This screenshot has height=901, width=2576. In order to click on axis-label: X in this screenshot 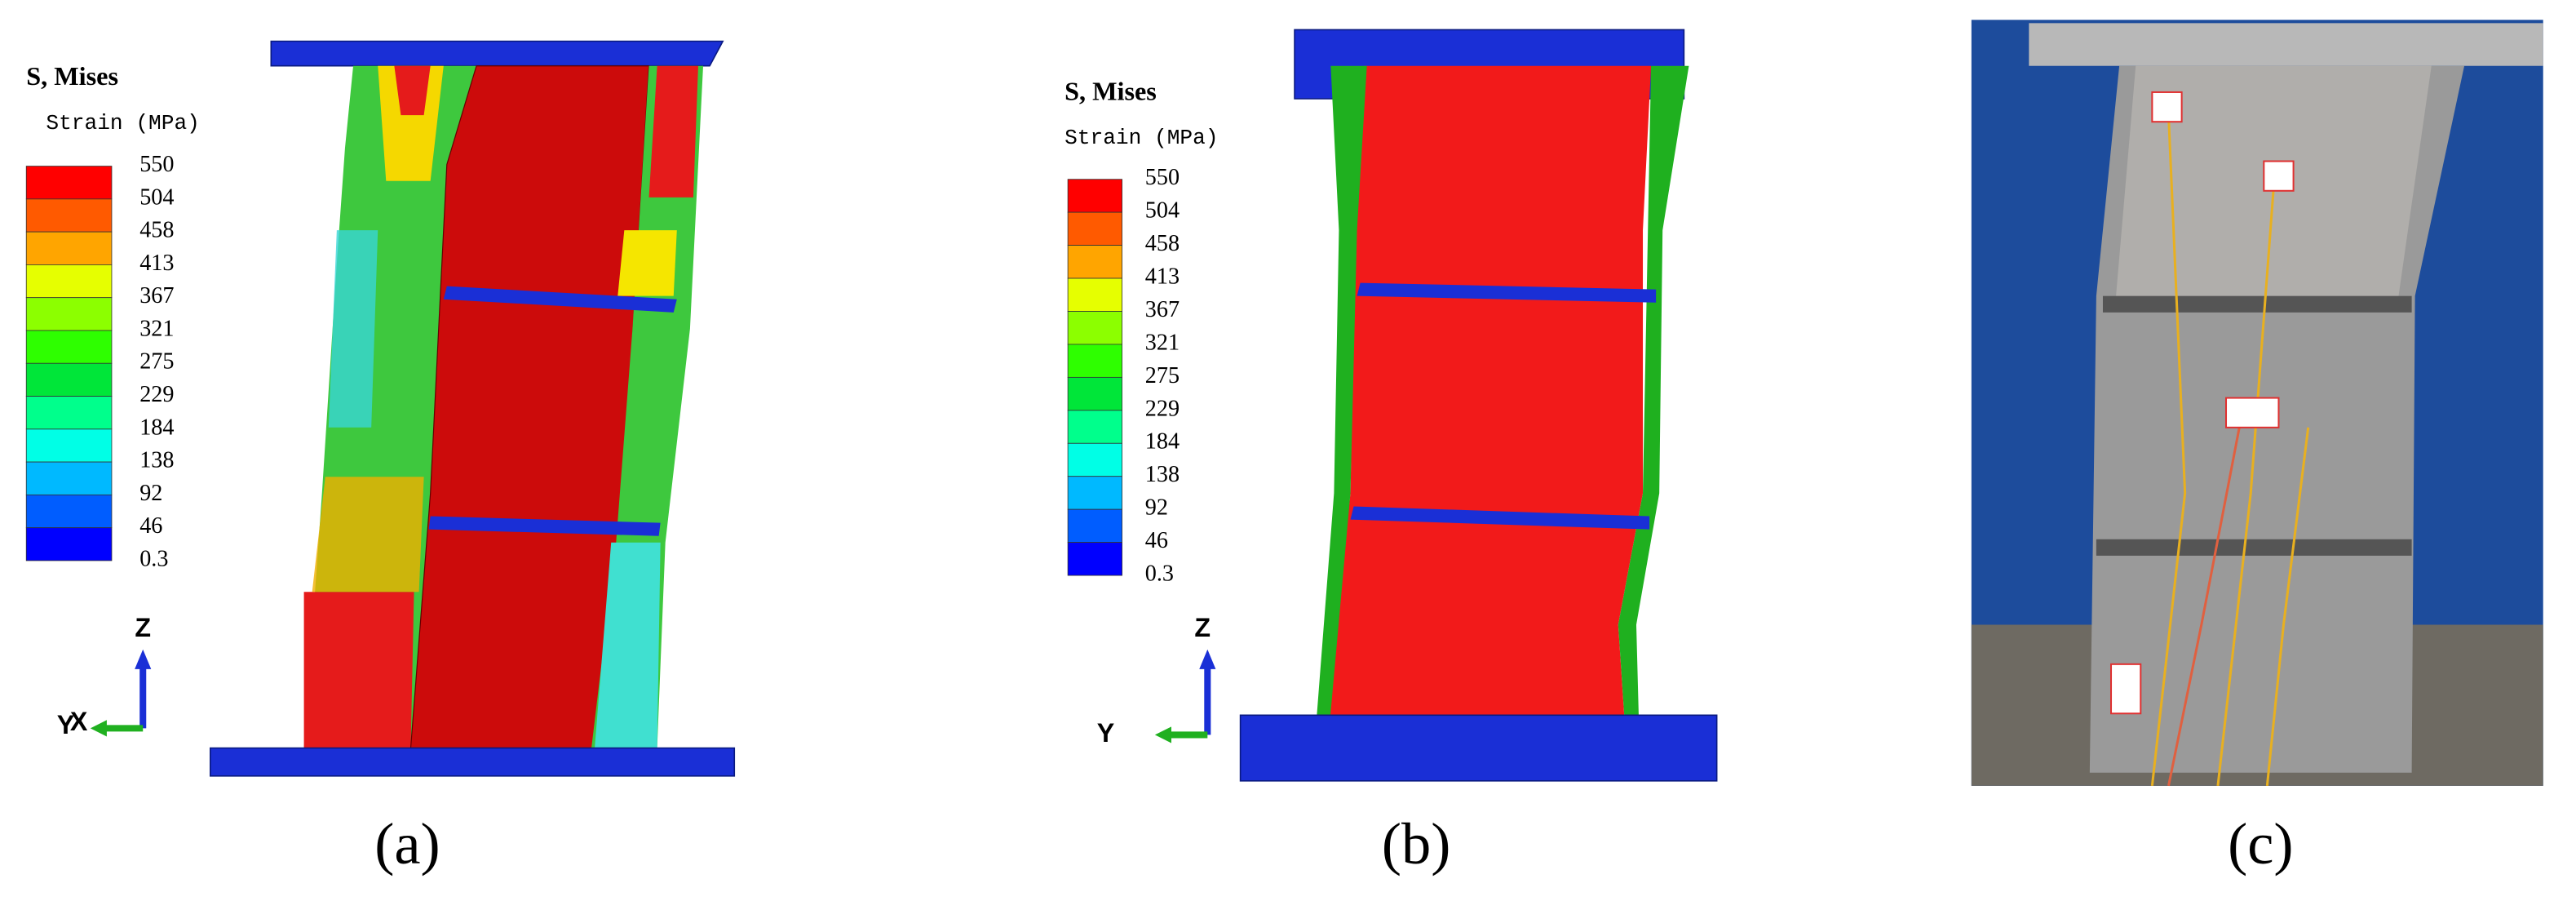, I will do `click(79, 721)`.